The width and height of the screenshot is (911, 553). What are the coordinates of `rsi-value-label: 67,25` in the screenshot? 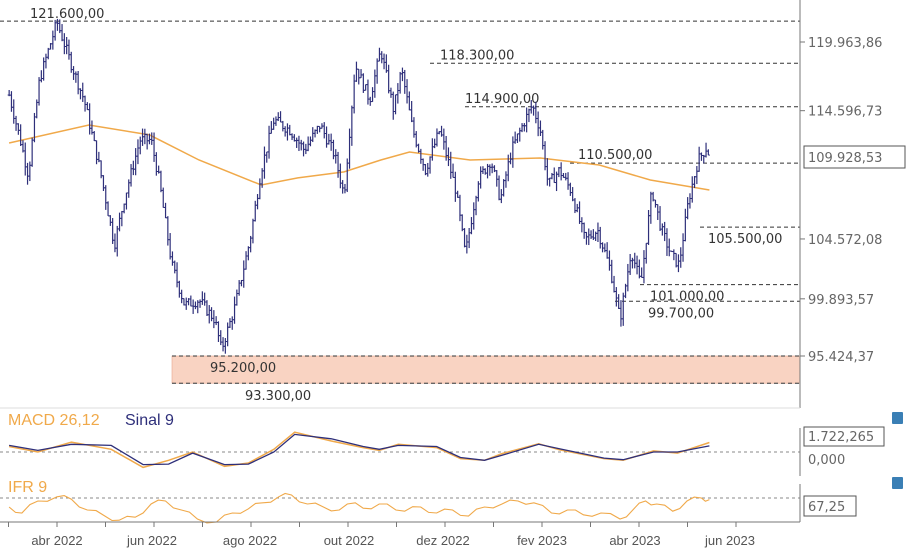 It's located at (826, 507).